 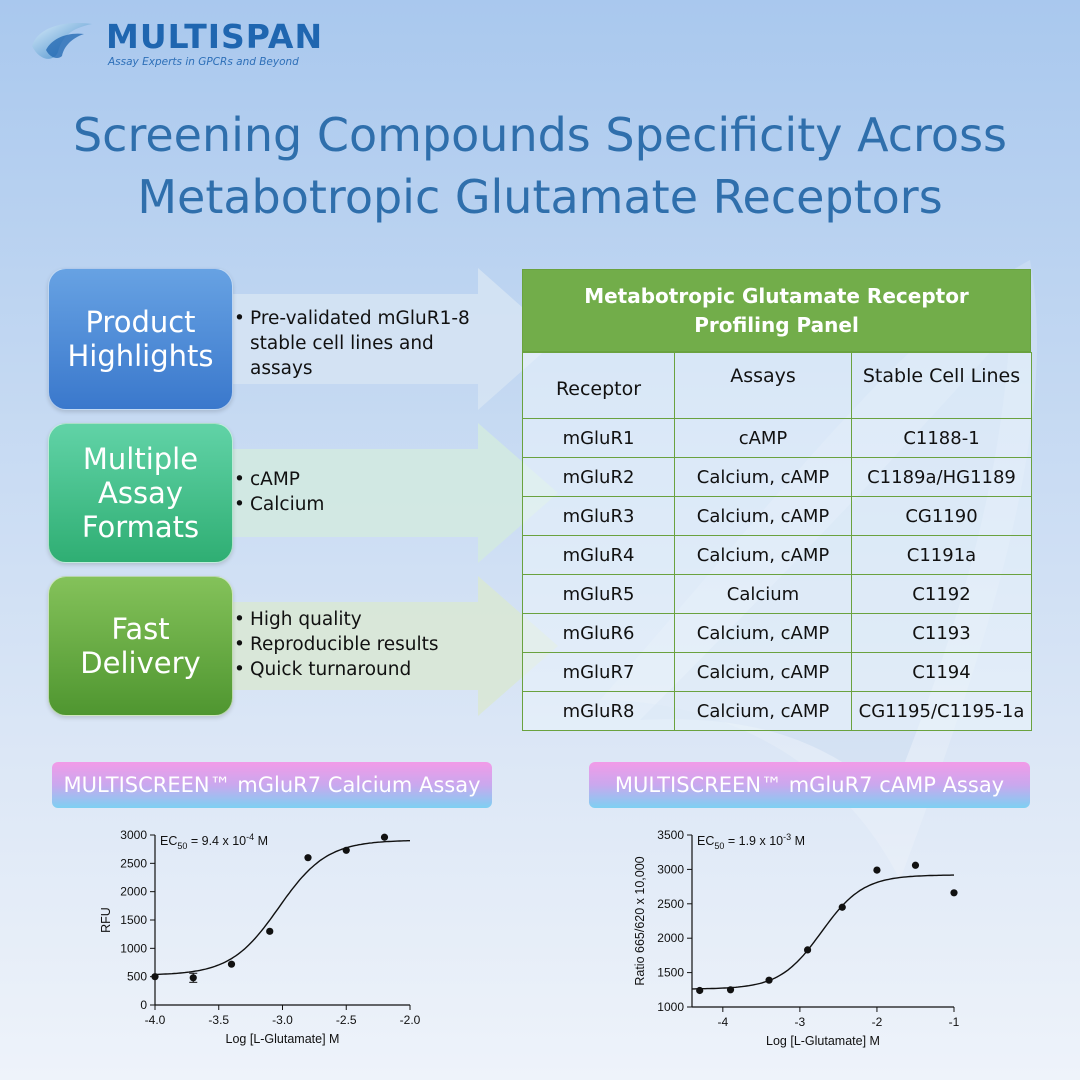 What do you see at coordinates (598, 633) in the screenshot?
I see `receptor-cell: mGluR6` at bounding box center [598, 633].